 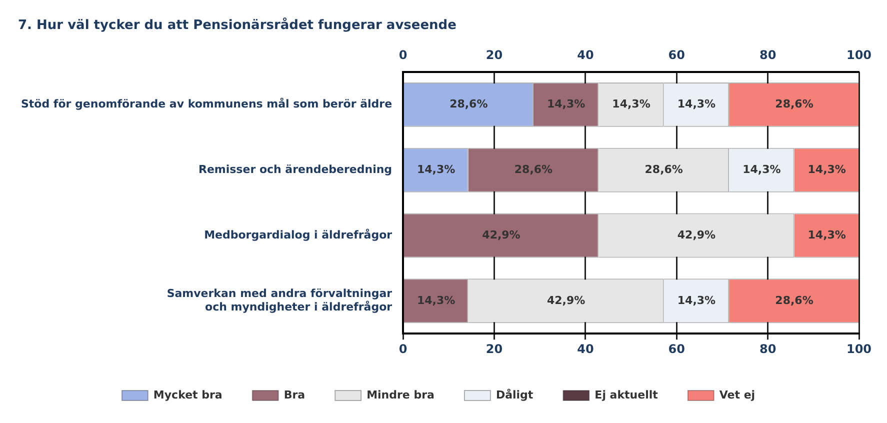 What do you see at coordinates (676, 55) in the screenshot?
I see `x2-tick-label: 60` at bounding box center [676, 55].